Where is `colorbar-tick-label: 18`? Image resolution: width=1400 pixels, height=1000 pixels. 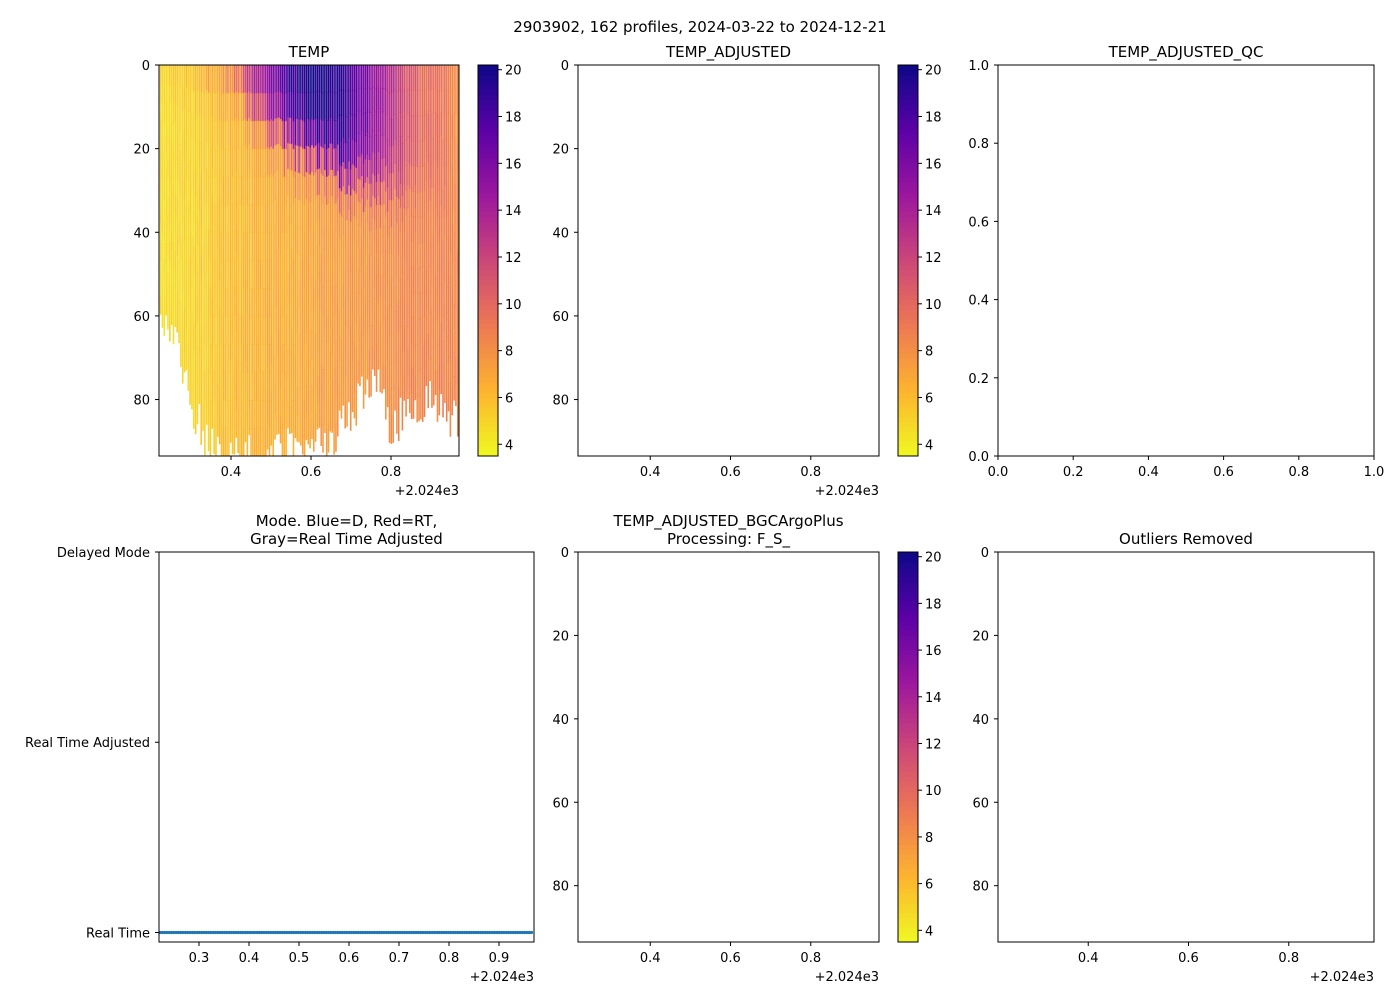 colorbar-tick-label: 18 is located at coordinates (933, 118).